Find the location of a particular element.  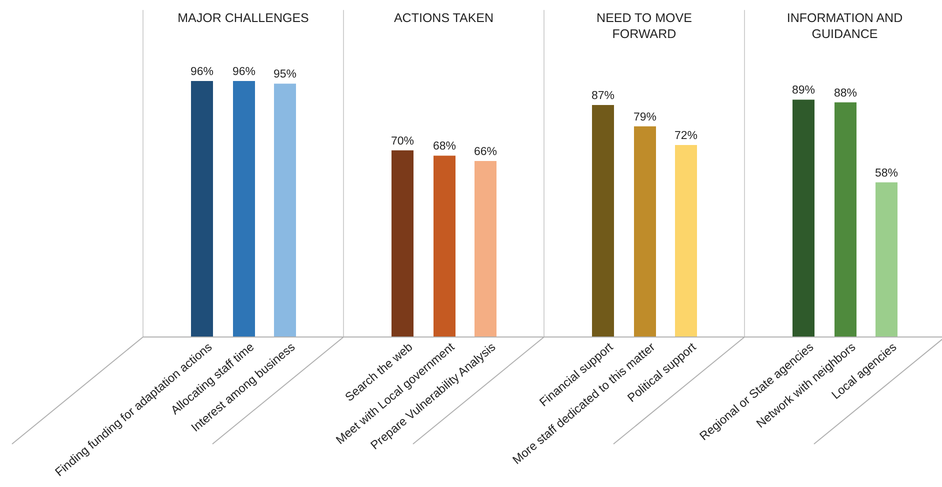

data-label: 70% is located at coordinates (402, 141).